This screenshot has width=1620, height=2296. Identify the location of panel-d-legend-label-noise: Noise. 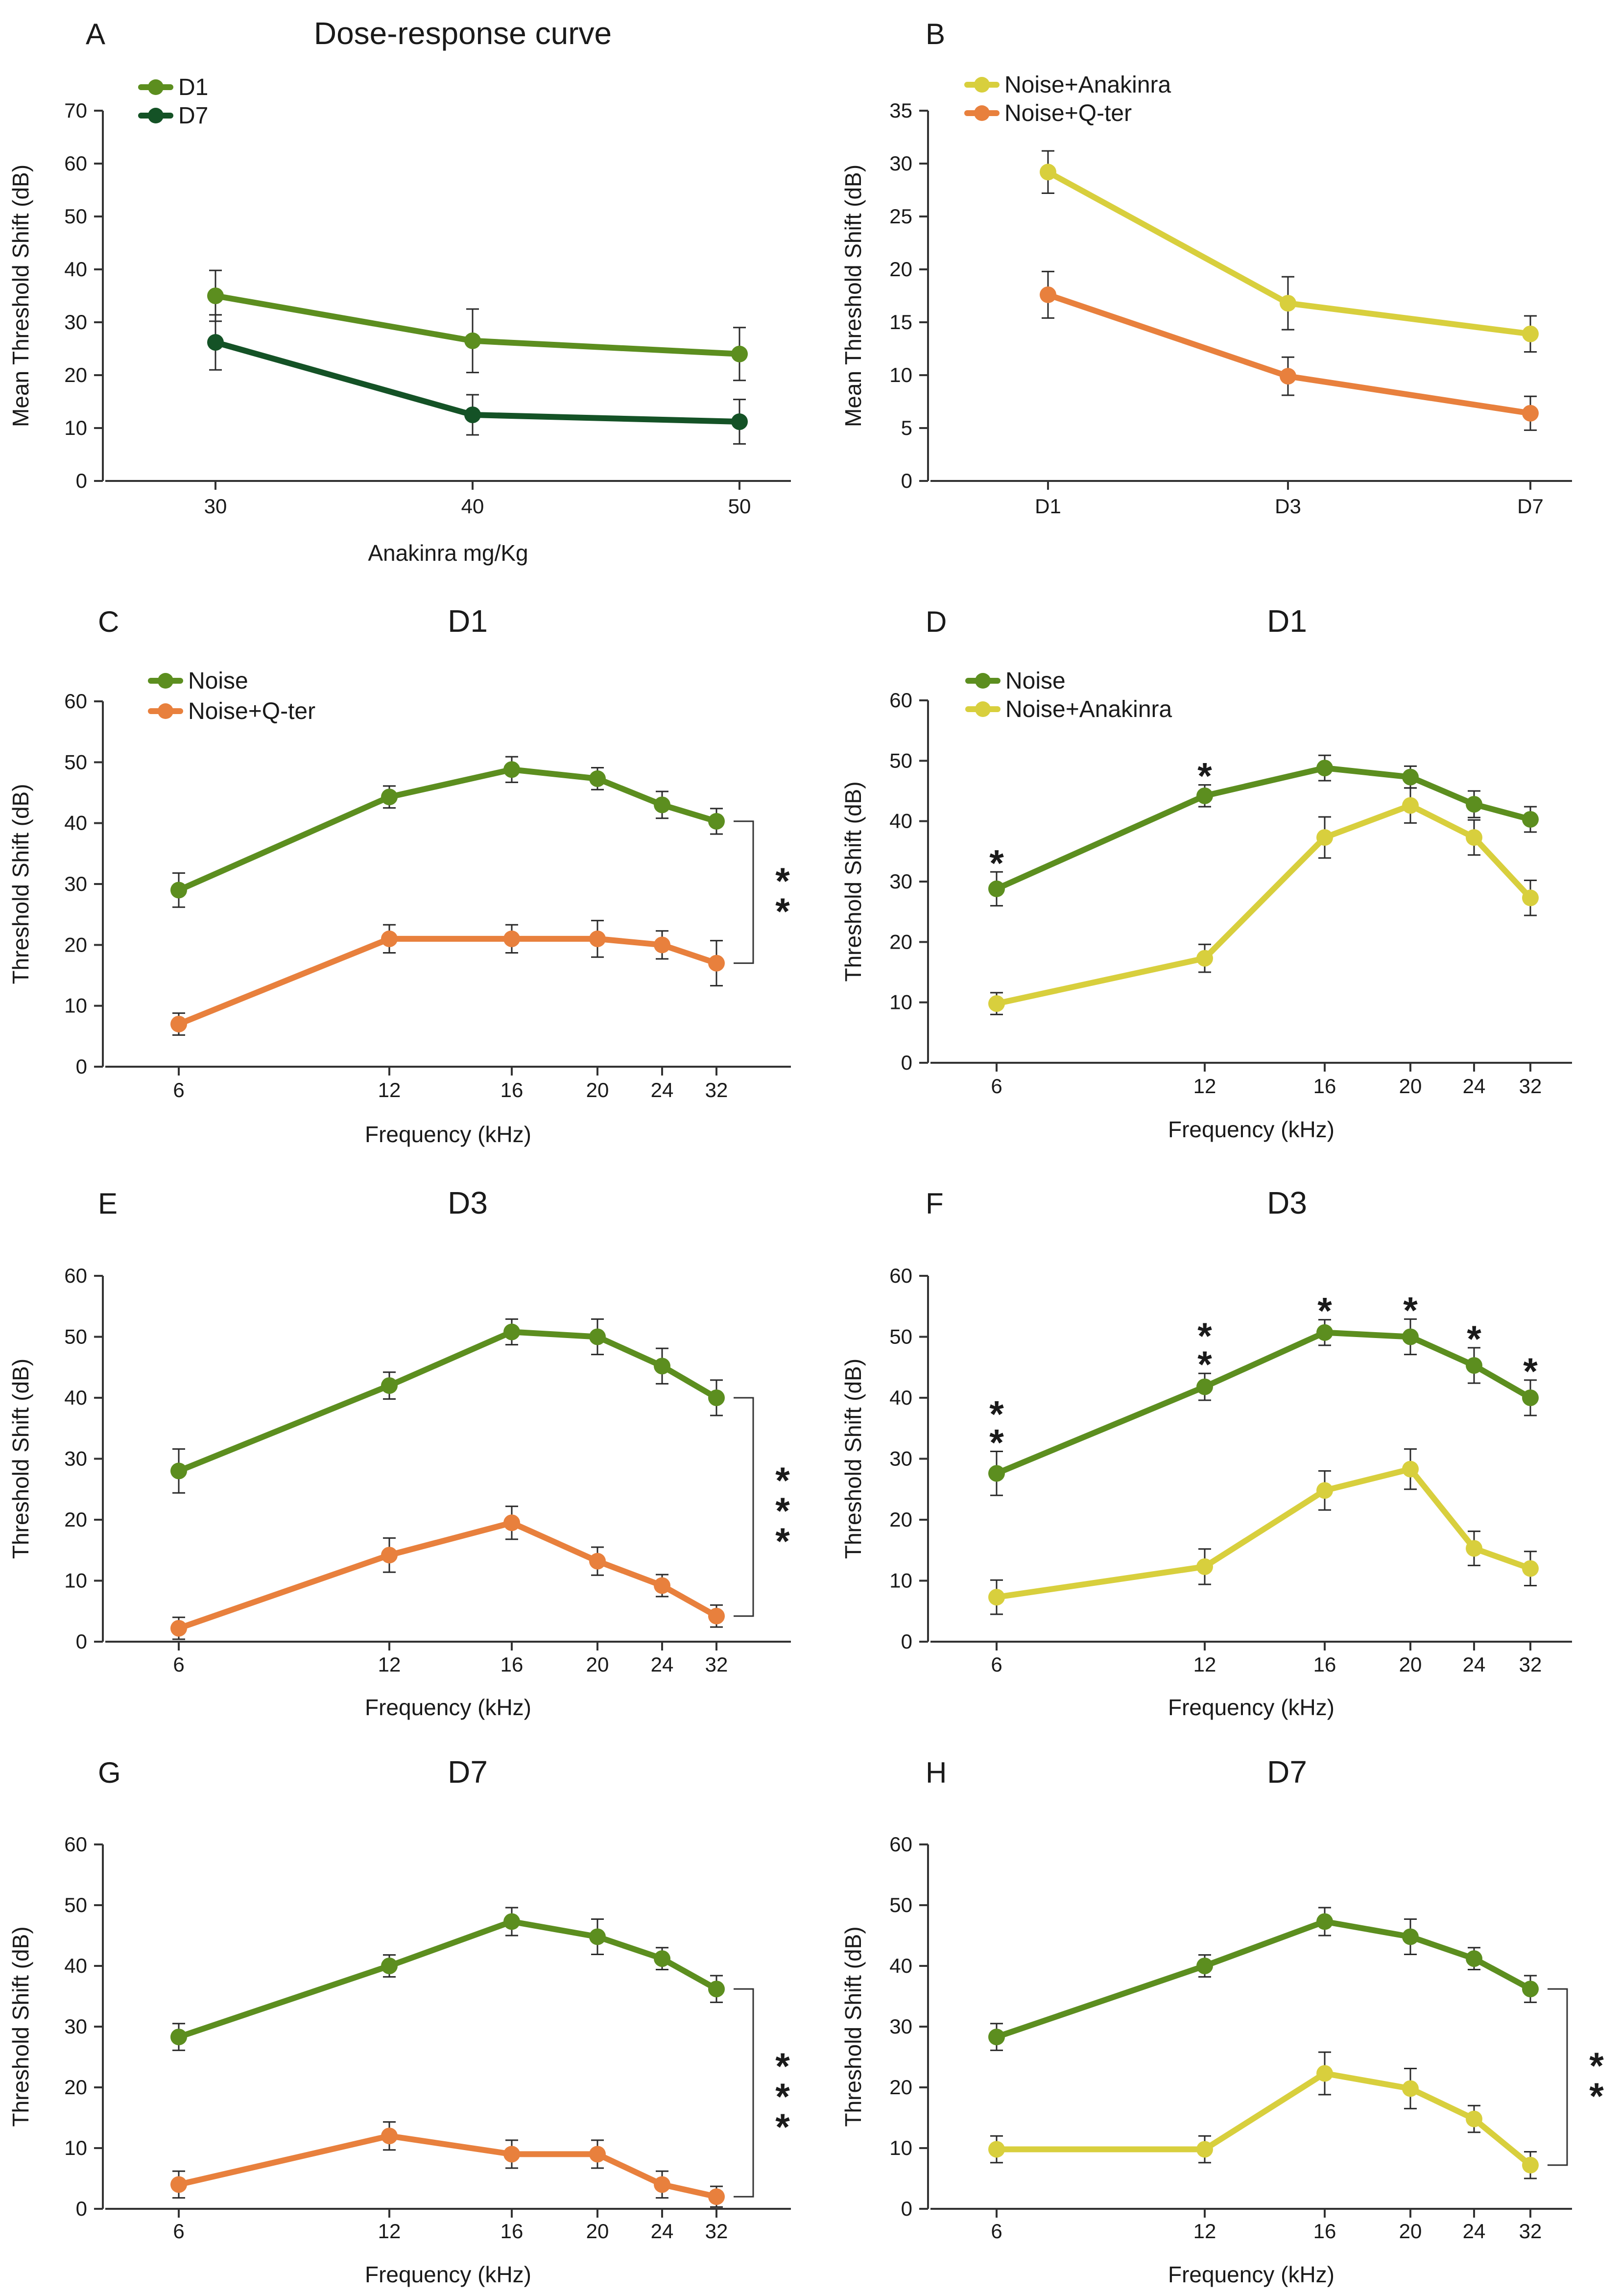
(1035, 681).